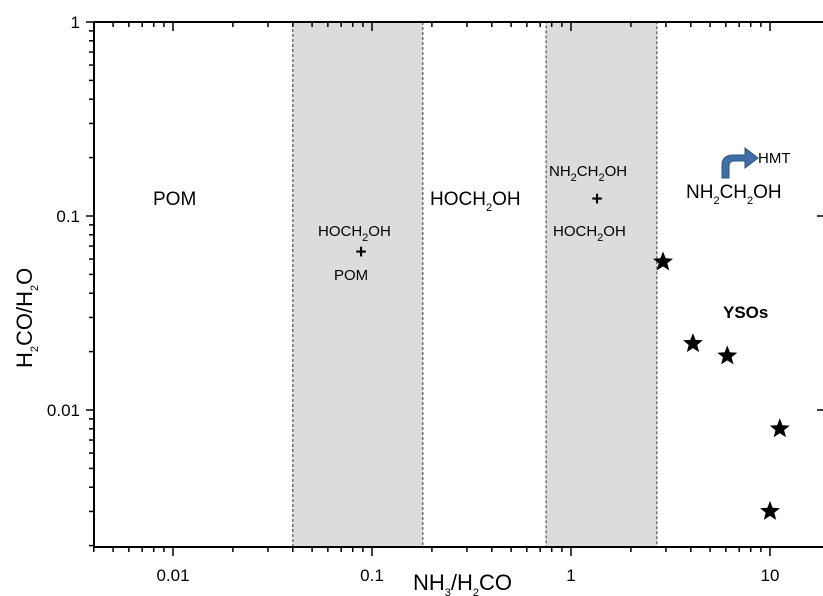 Image resolution: width=823 pixels, height=596 pixels. What do you see at coordinates (745, 312) in the screenshot?
I see `region-label-ysos: YSOs` at bounding box center [745, 312].